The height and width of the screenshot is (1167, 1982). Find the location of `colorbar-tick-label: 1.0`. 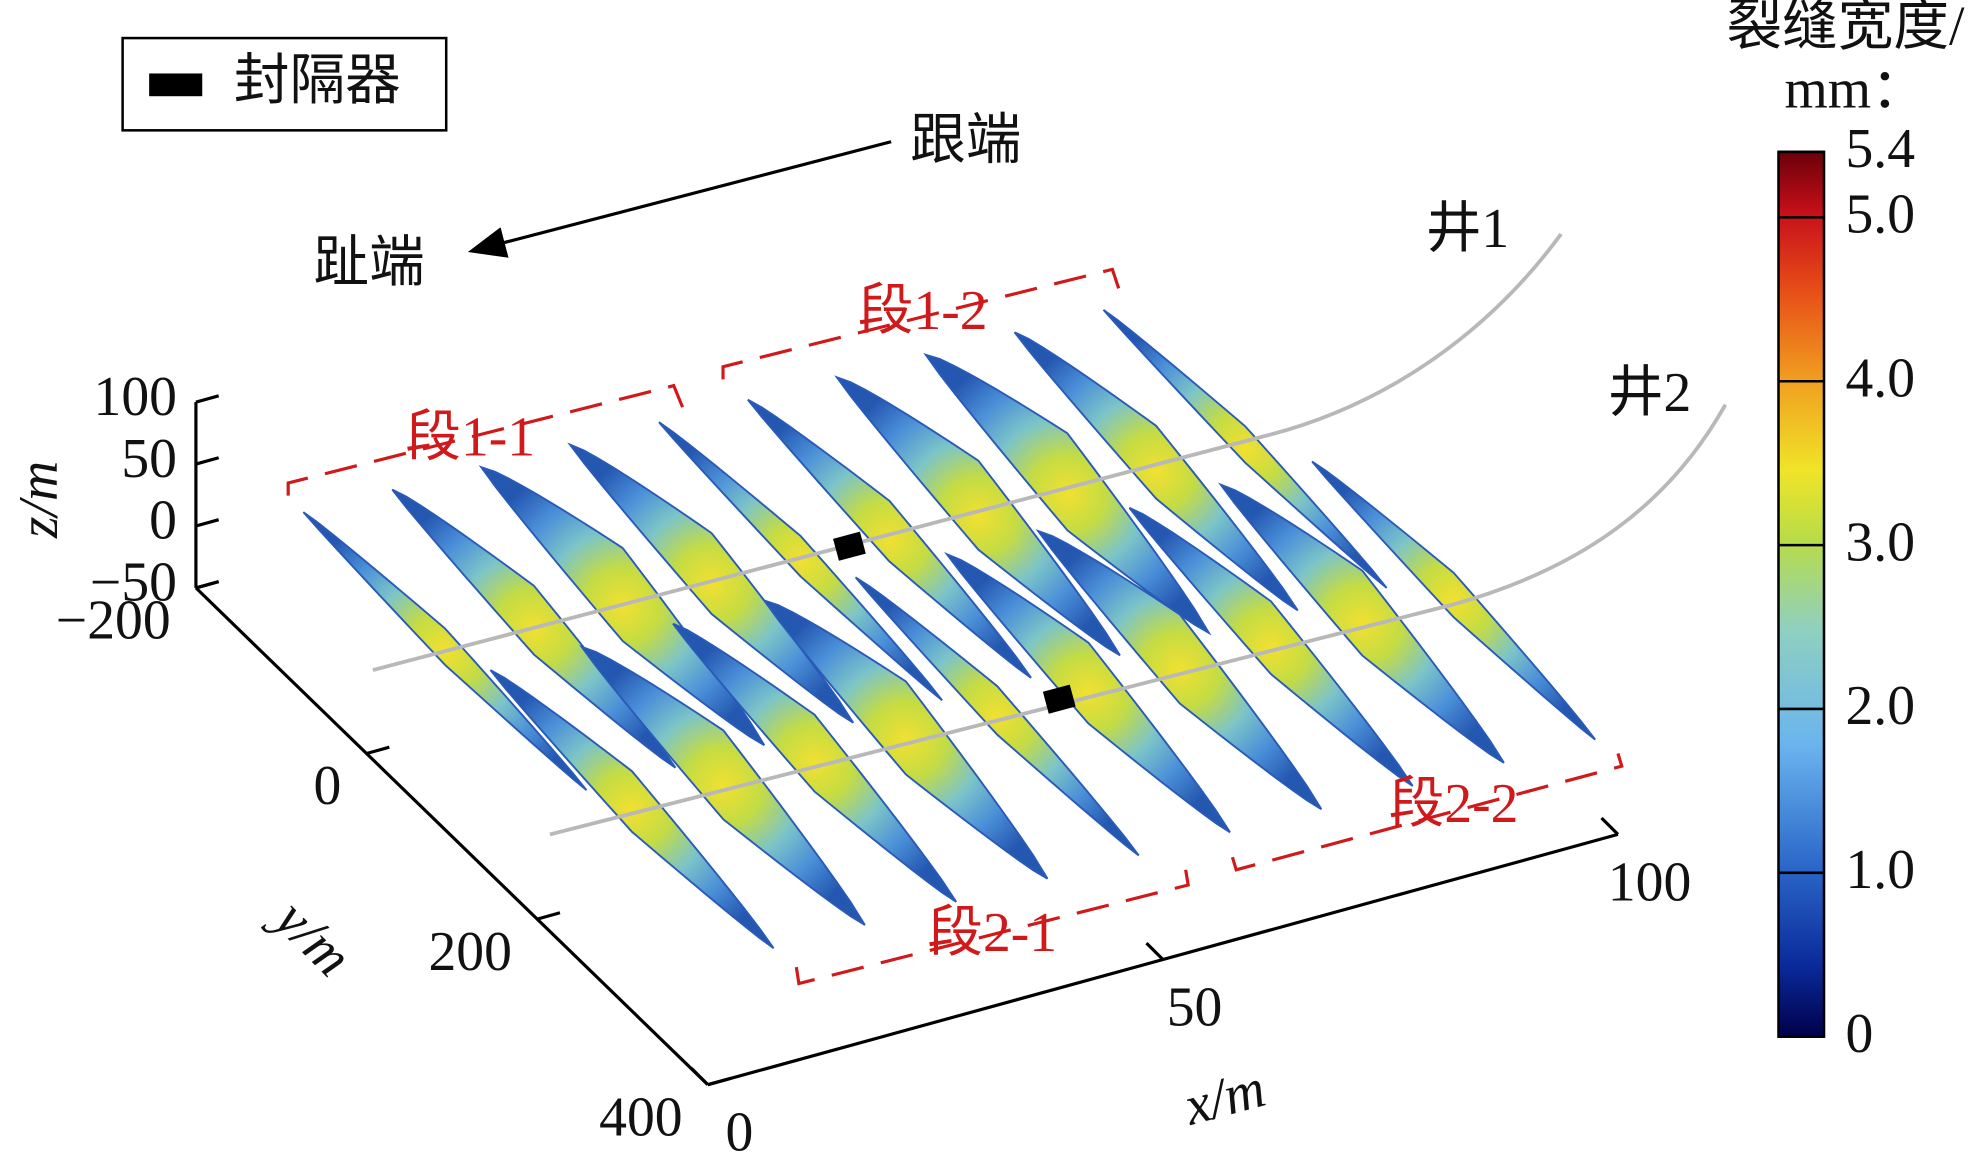

colorbar-tick-label: 1.0 is located at coordinates (1880, 870).